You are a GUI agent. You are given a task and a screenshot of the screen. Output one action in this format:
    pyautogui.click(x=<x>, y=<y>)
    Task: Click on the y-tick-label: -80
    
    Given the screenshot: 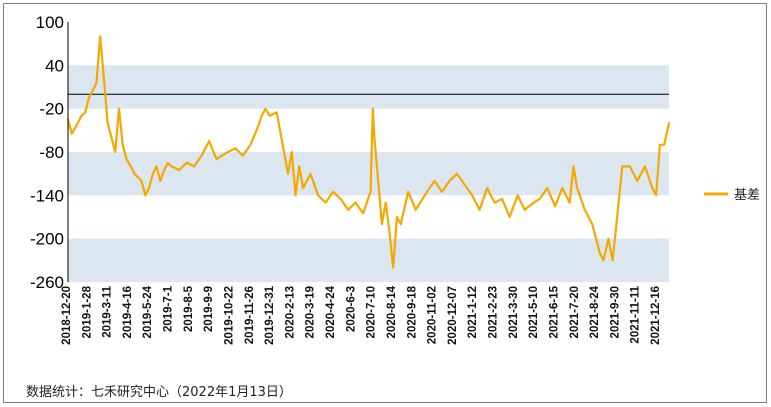 What is the action you would take?
    pyautogui.click(x=51, y=152)
    